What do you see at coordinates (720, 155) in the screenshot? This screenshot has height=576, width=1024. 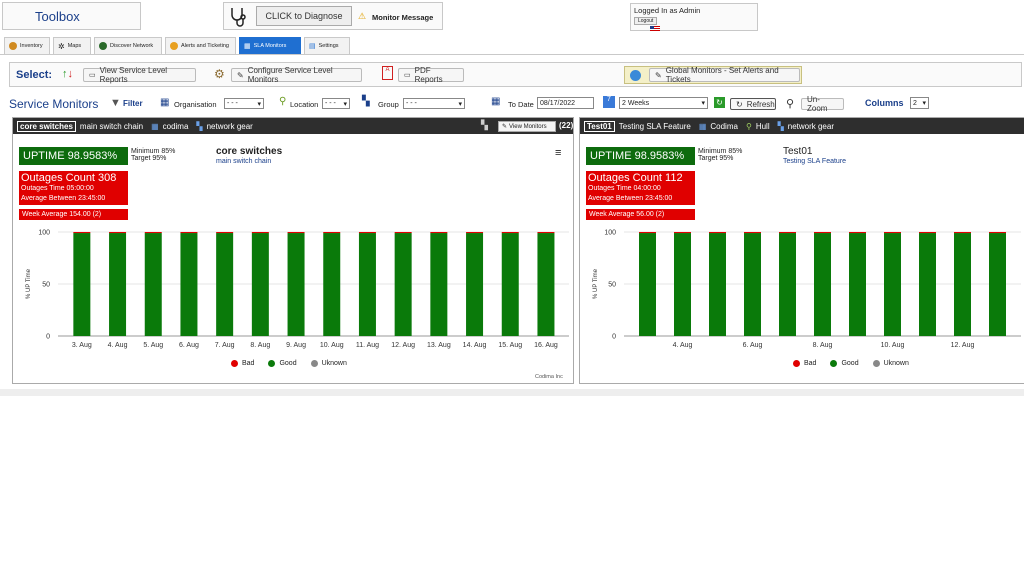 I see `thresholds: Minimum 85% Target 95%` at bounding box center [720, 155].